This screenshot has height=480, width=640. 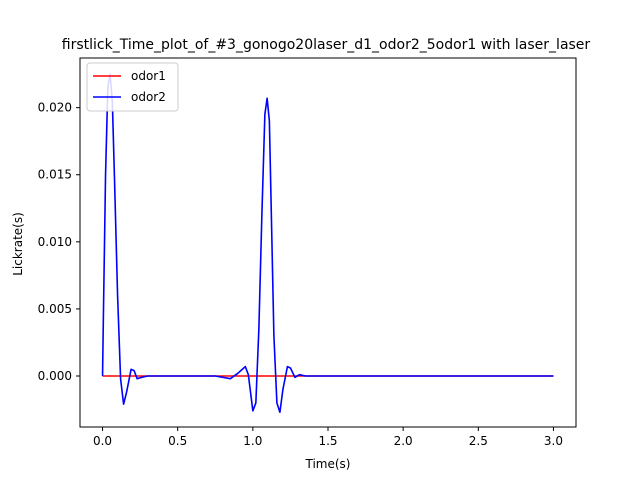 I want to click on y-axis-ticks: 0.000 0.005 0.010 0.015 0.020, so click(x=59, y=242).